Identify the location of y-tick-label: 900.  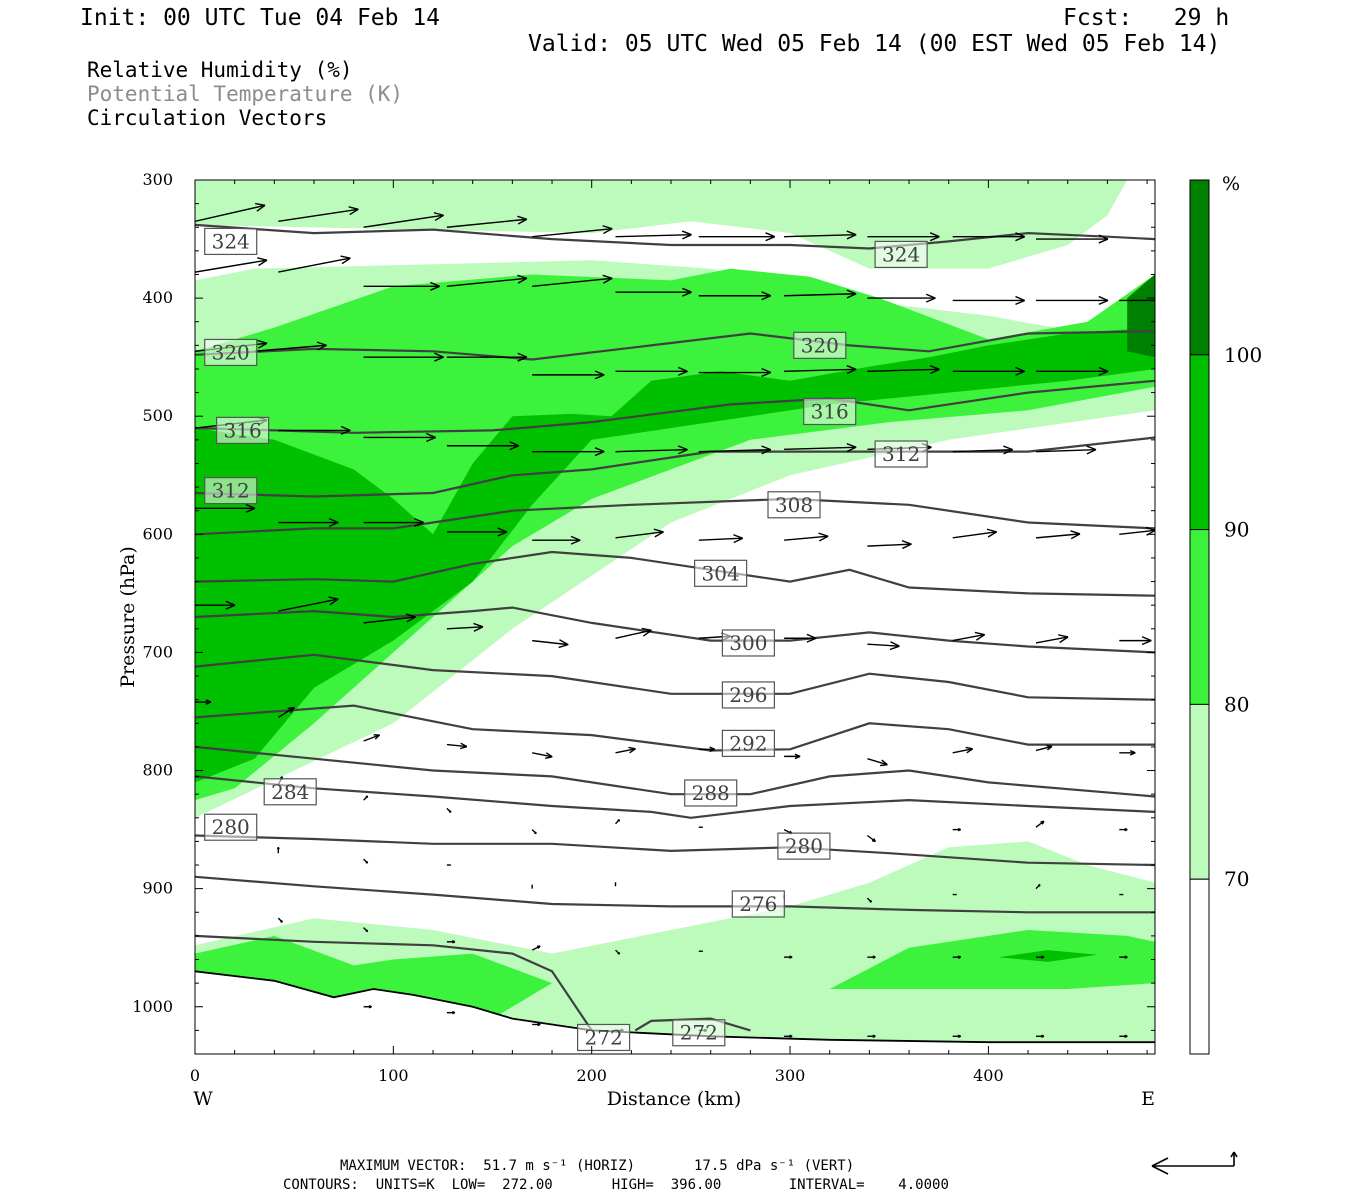
(157, 888).